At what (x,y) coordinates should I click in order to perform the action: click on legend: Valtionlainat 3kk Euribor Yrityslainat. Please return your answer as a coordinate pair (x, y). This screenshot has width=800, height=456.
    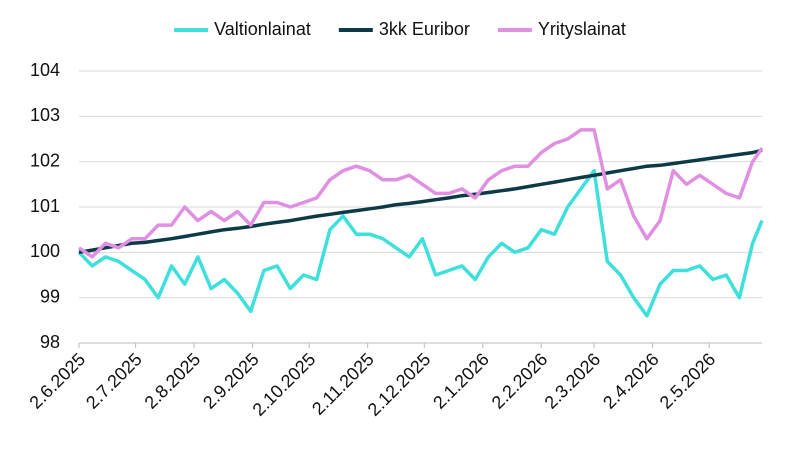
    Looking at the image, I should click on (400, 29).